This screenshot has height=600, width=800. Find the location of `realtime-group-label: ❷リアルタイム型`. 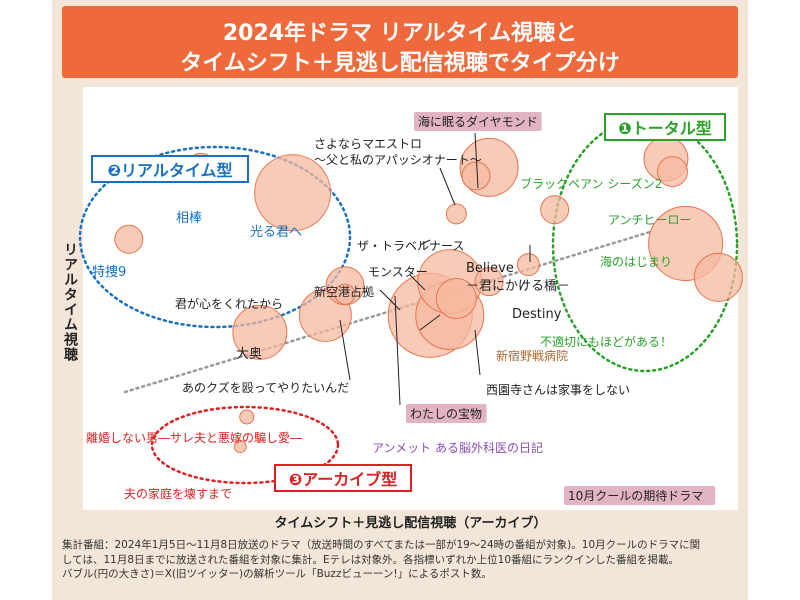

realtime-group-label: ❷リアルタイム型 is located at coordinates (169, 170).